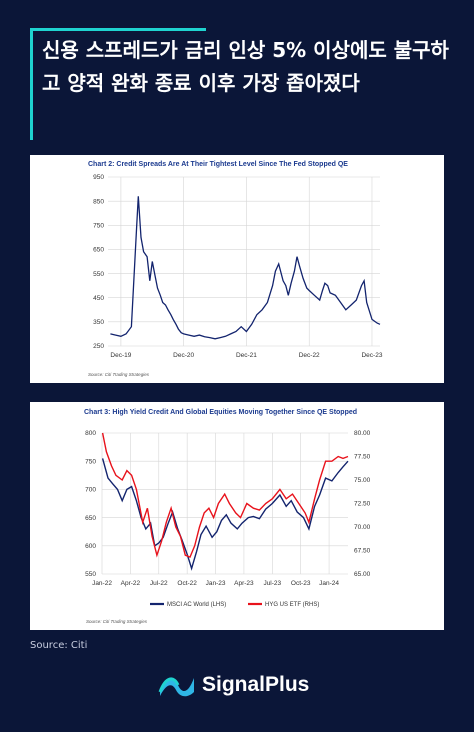 Image resolution: width=474 pixels, height=732 pixels. What do you see at coordinates (245, 268) in the screenshot?
I see `chart2-series-line` at bounding box center [245, 268].